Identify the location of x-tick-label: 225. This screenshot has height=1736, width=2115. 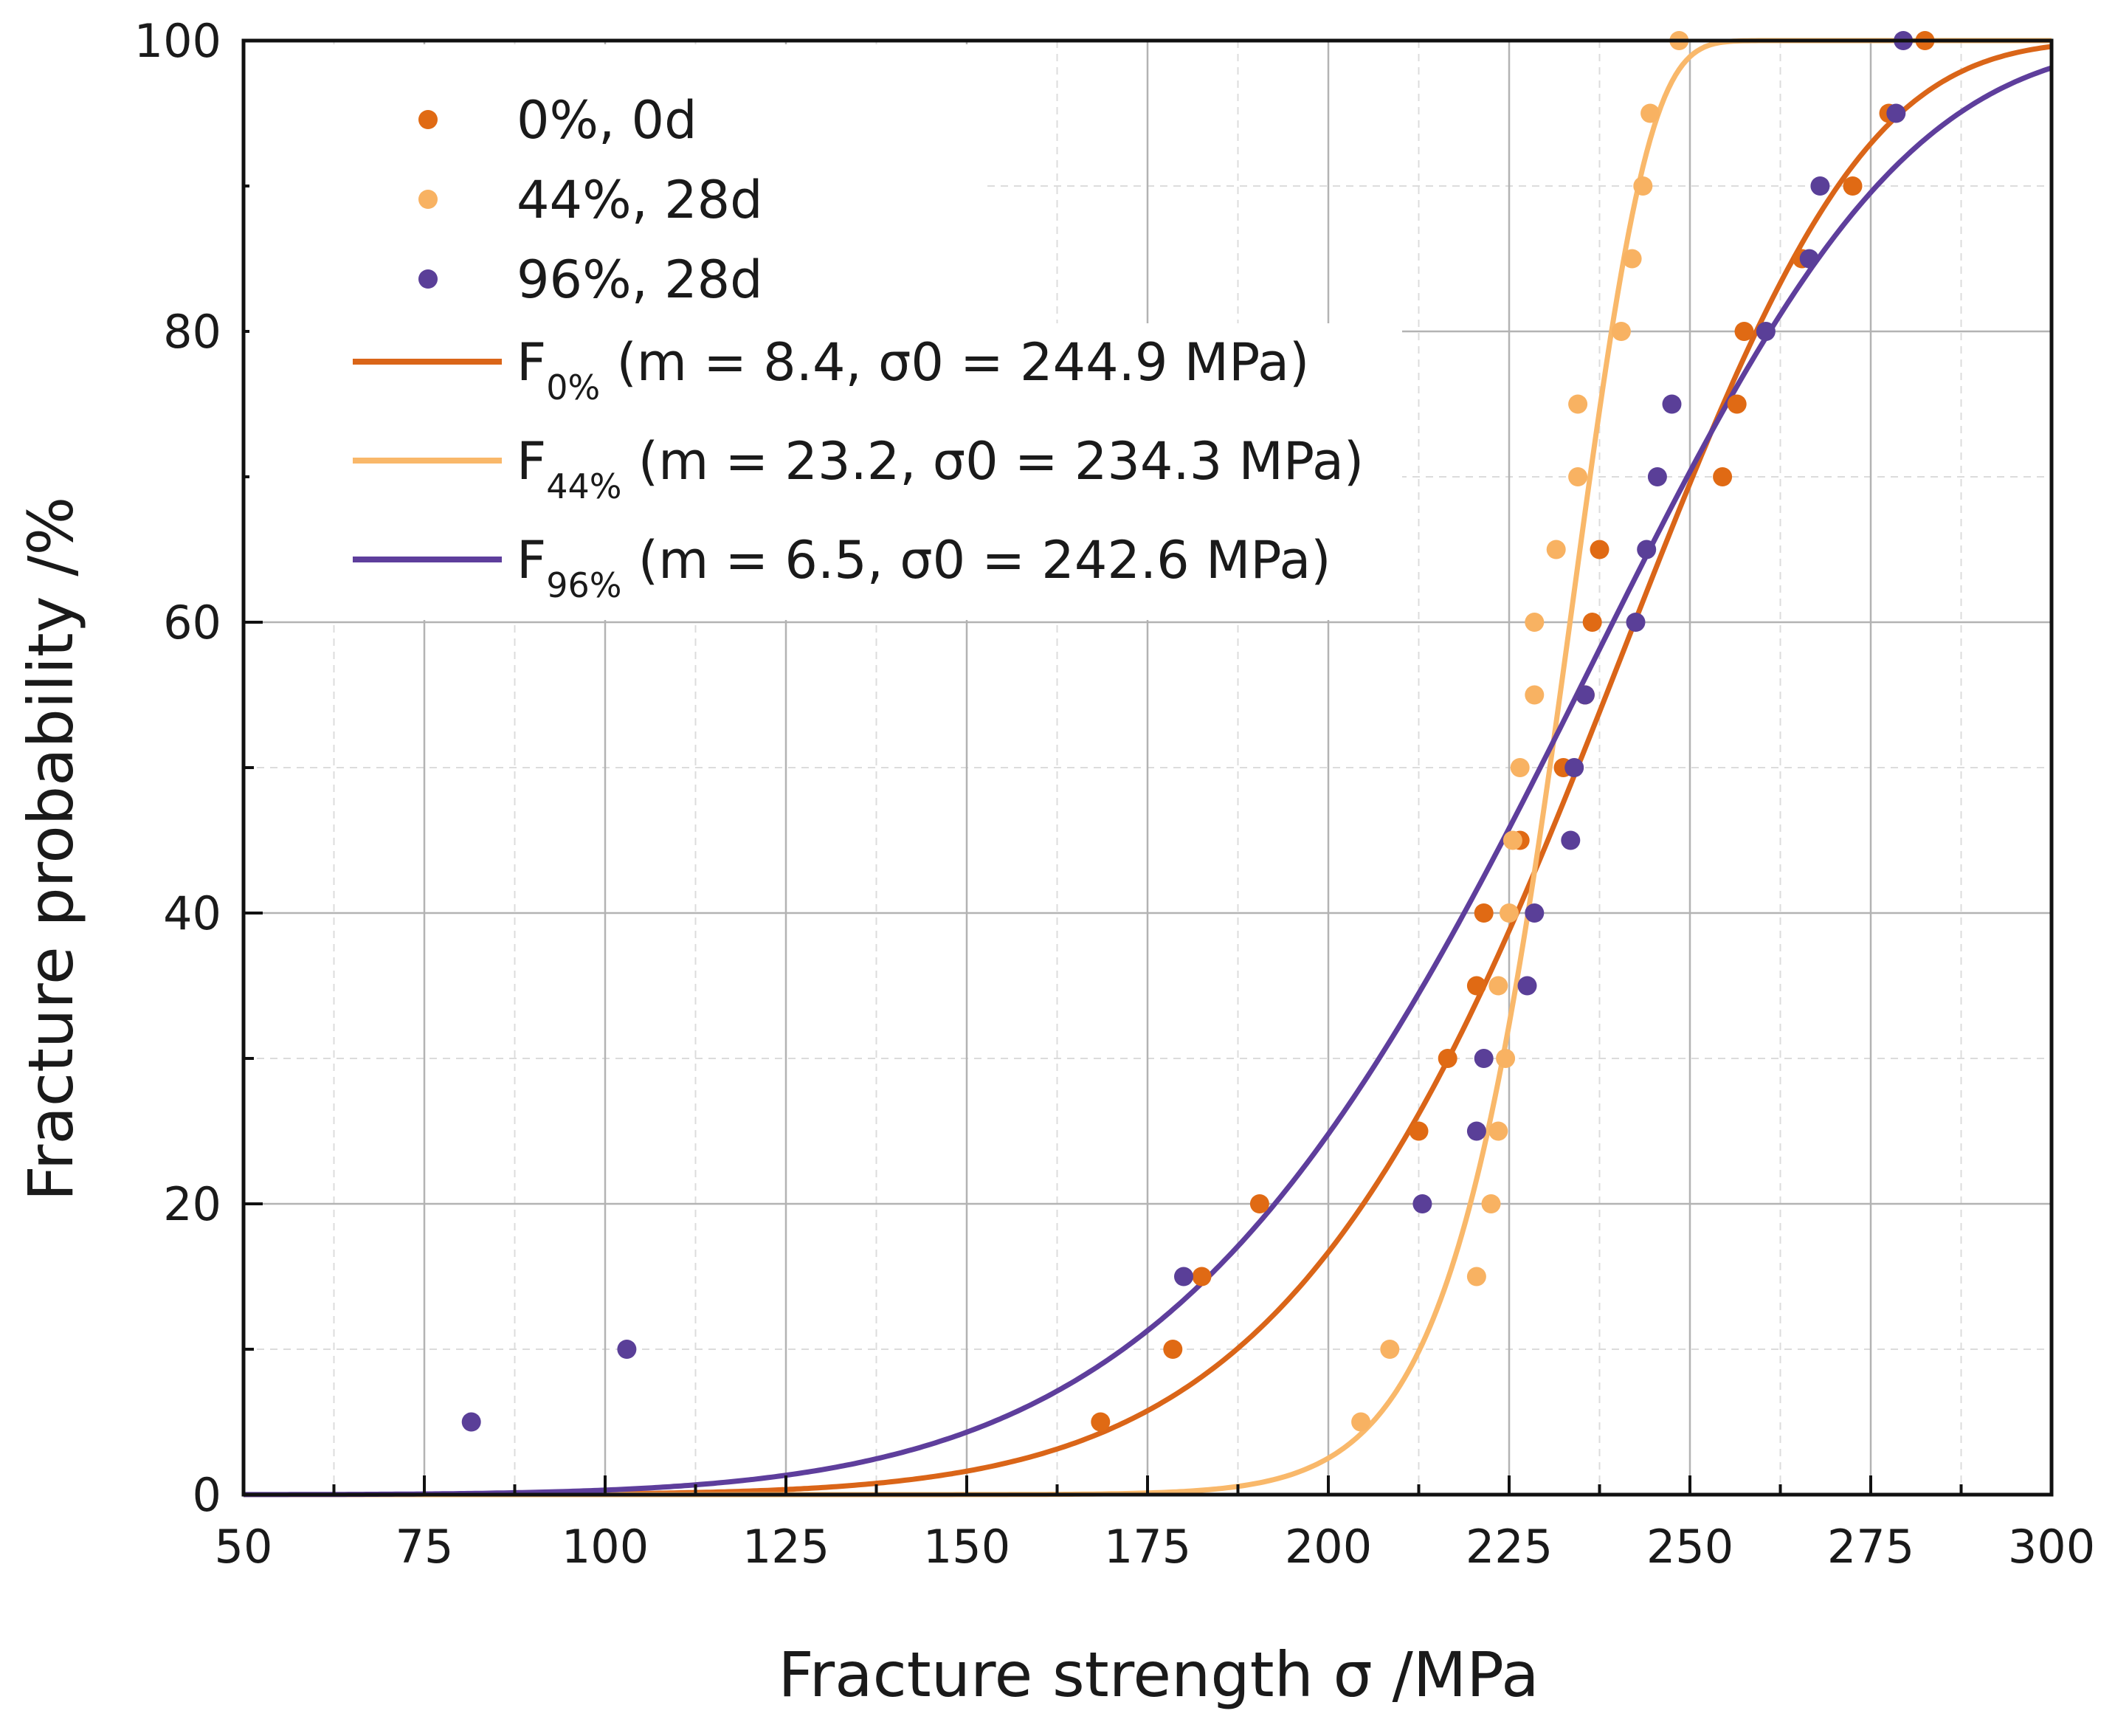
(1509, 1547).